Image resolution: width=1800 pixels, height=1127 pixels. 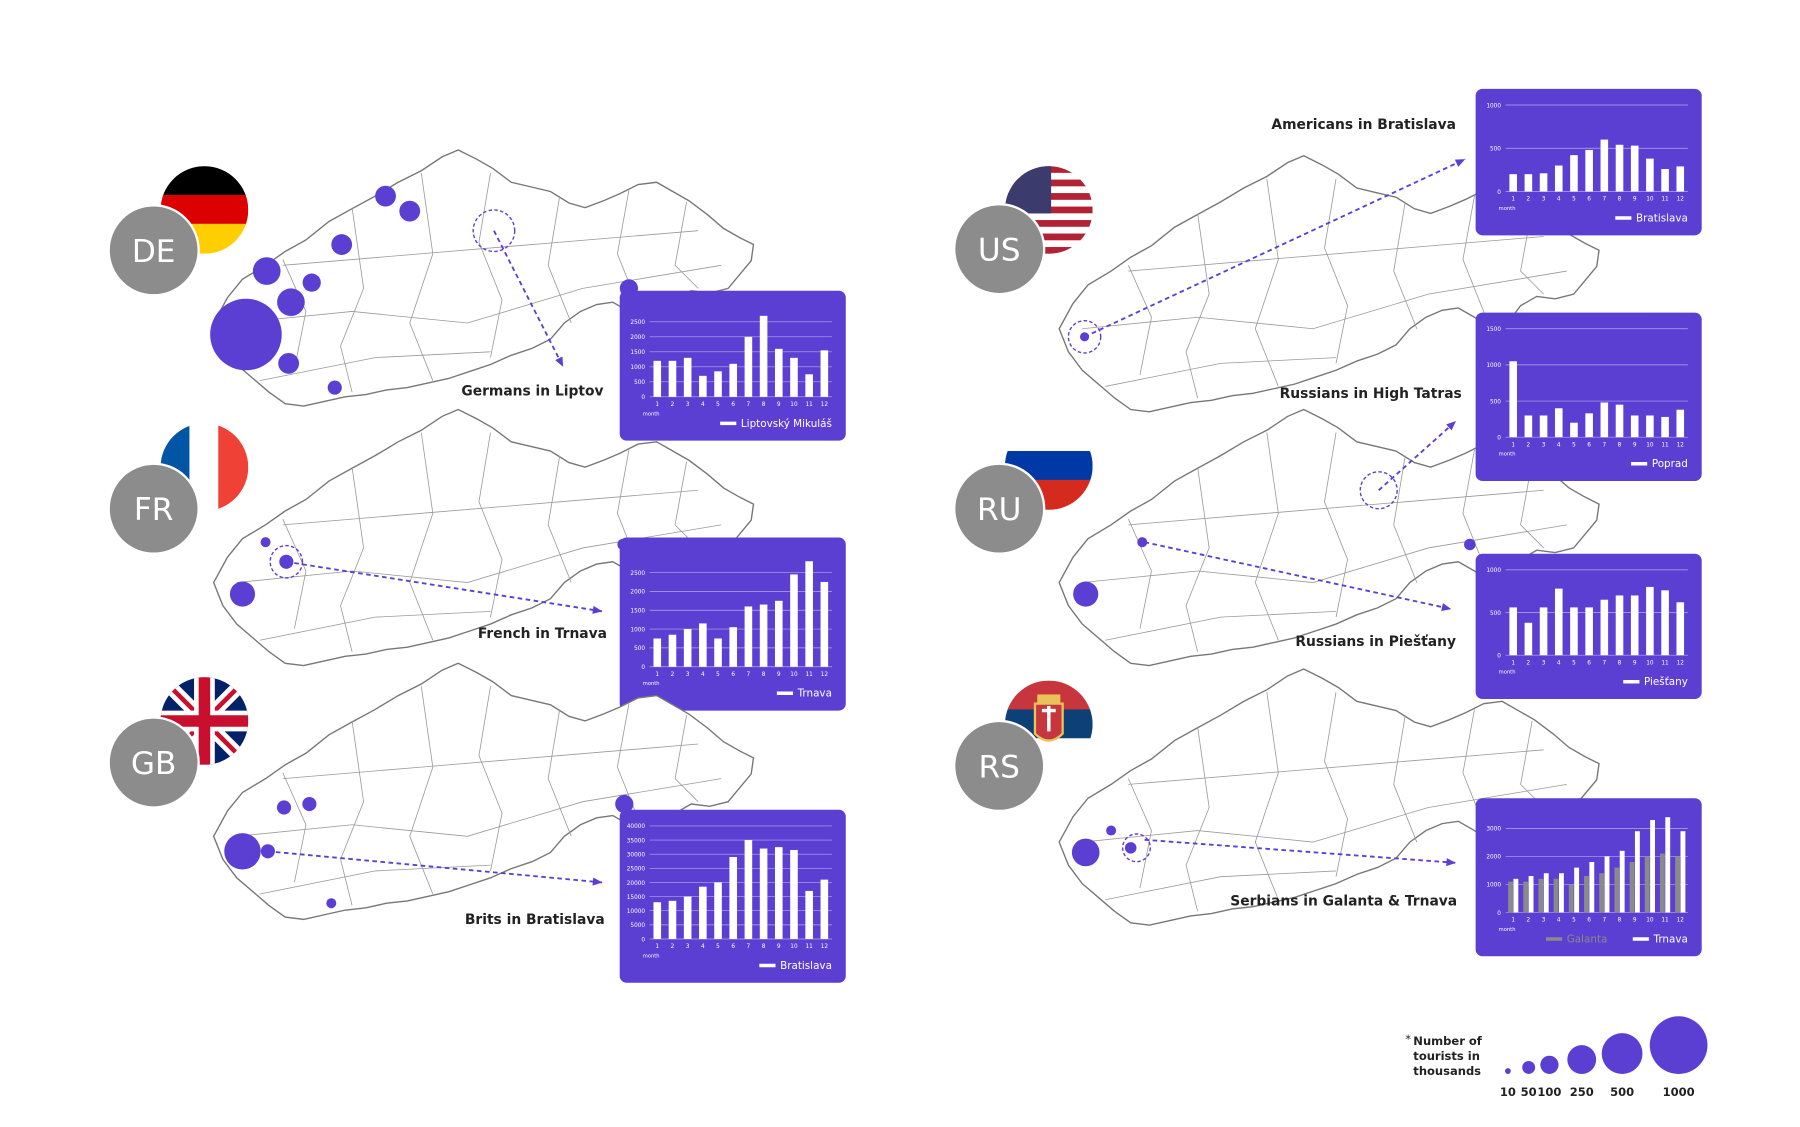 What do you see at coordinates (688, 405) in the screenshot?
I see `x-tick-label: 3` at bounding box center [688, 405].